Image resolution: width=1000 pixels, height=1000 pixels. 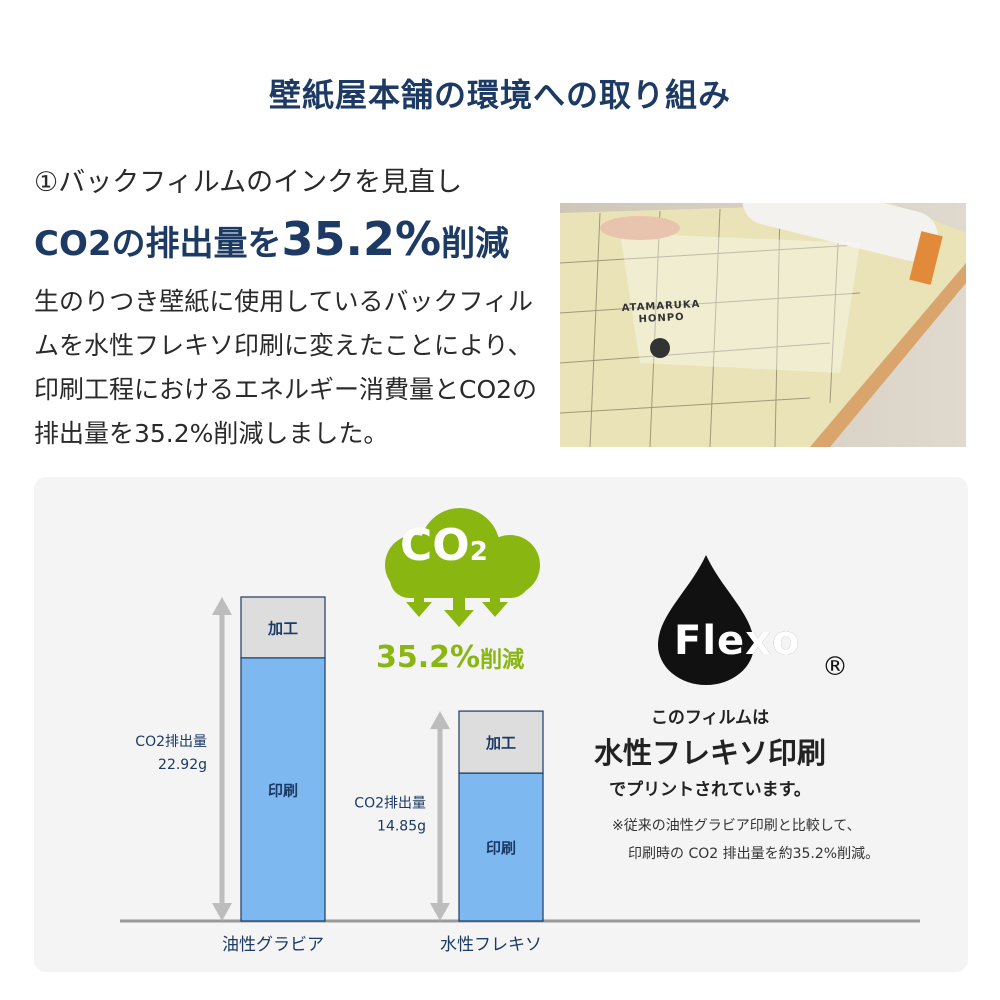 I want to click on category-label: 水性フレキソ, so click(x=491, y=945).